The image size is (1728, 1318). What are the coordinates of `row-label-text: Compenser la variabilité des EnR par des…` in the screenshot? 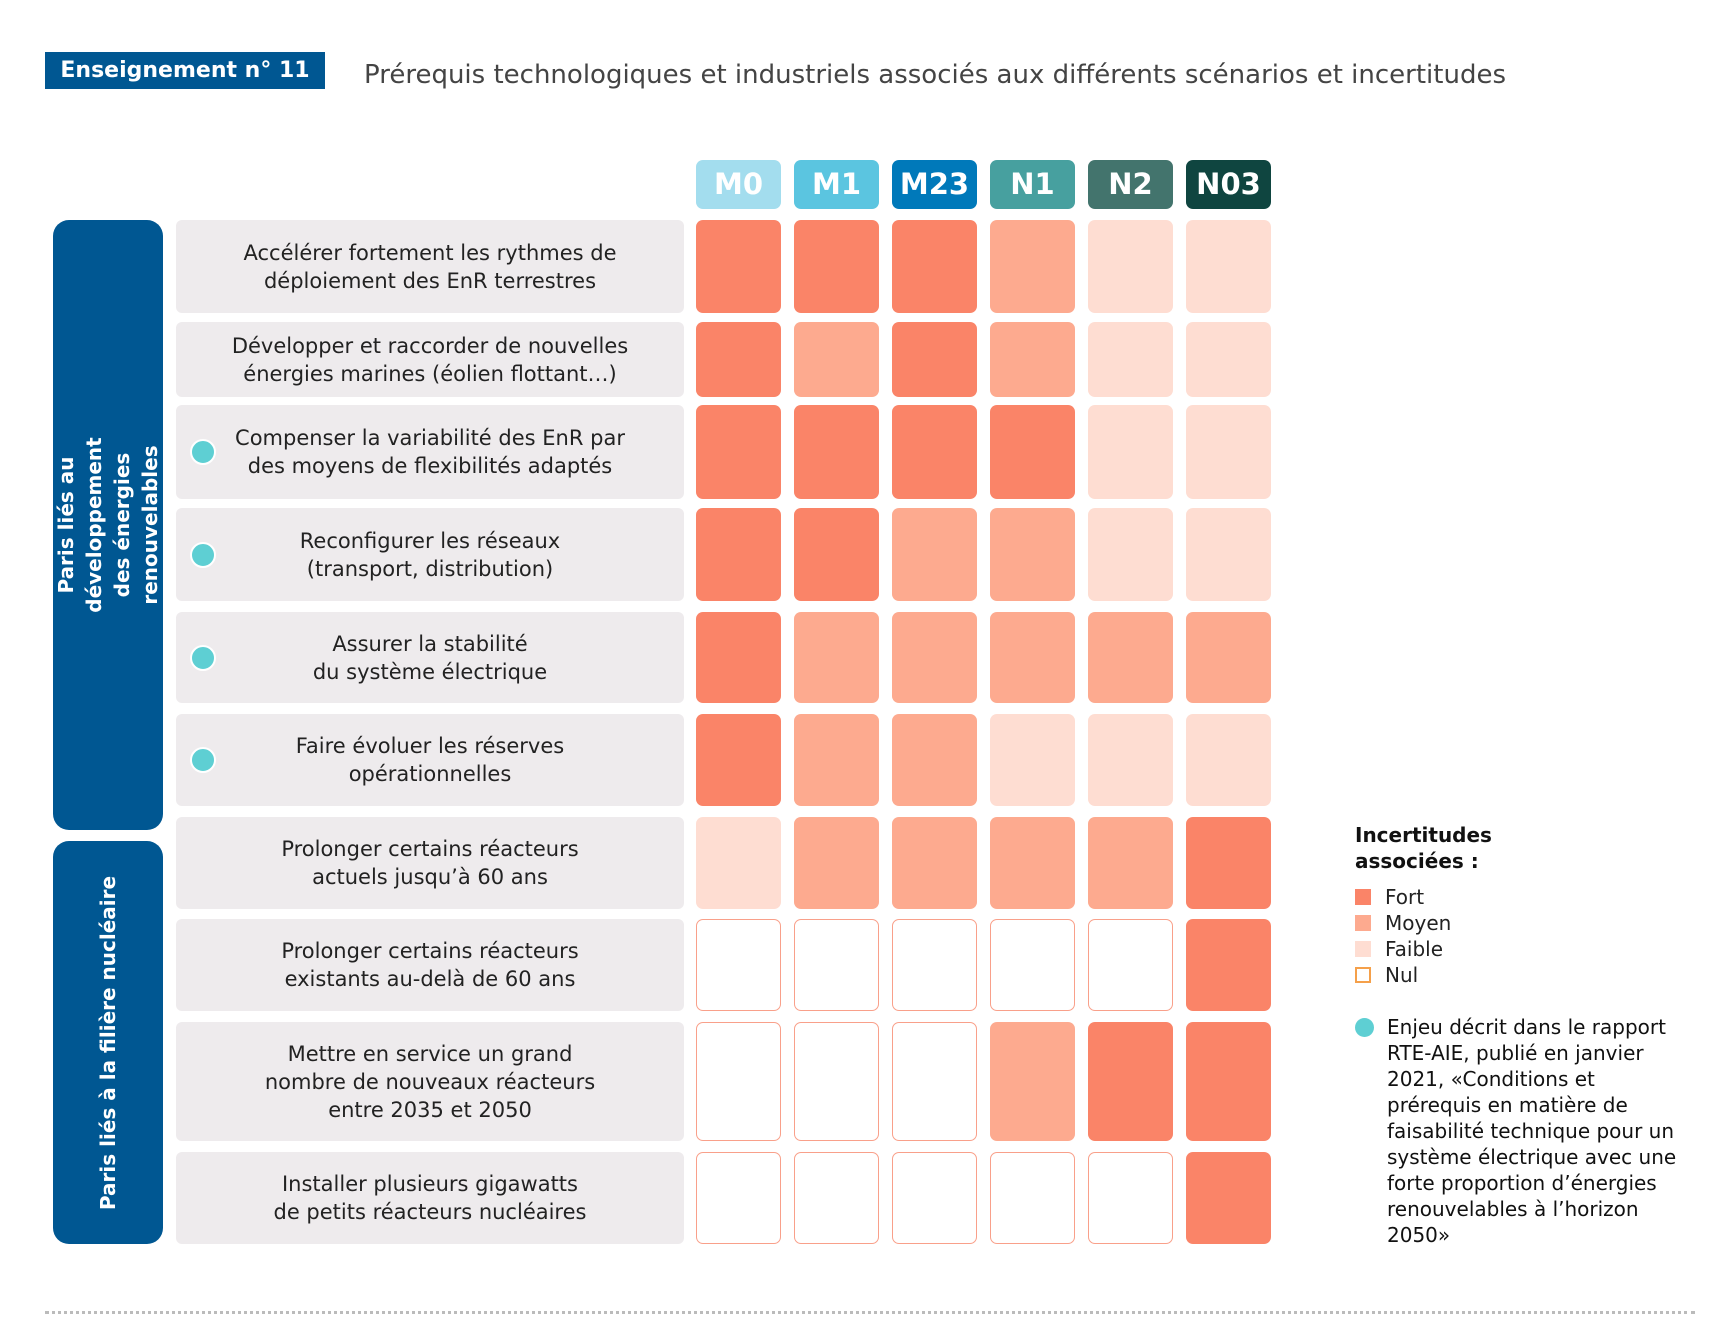 It's located at (430, 452).